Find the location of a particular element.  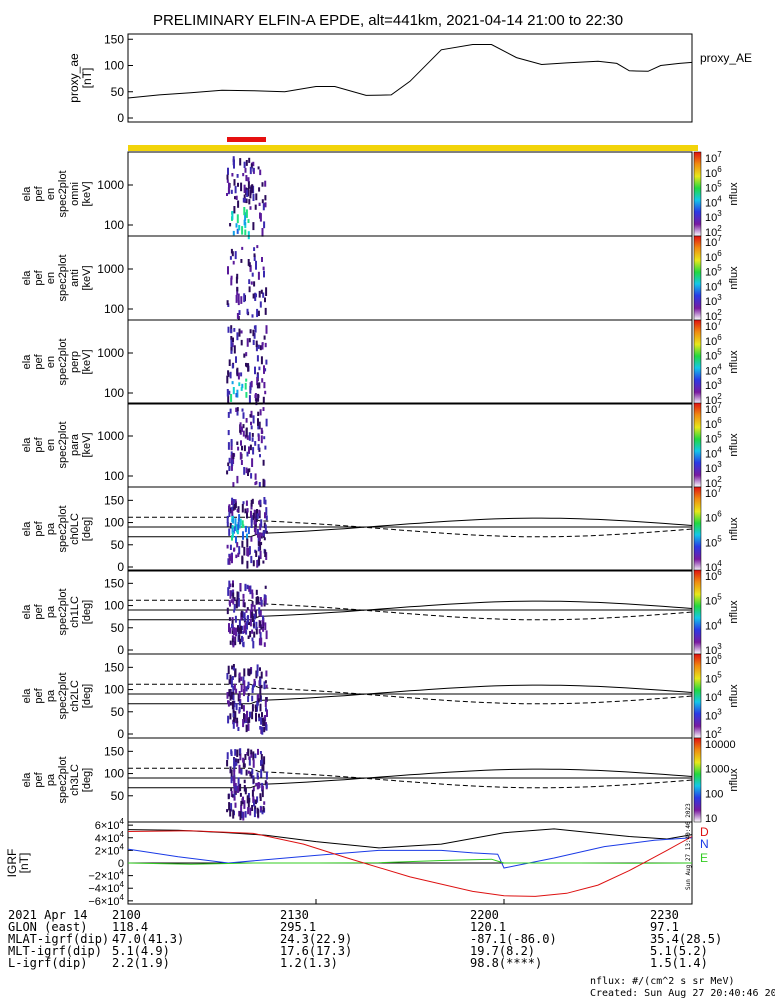

colorbar-tick-label: 10³ is located at coordinates (713, 715).